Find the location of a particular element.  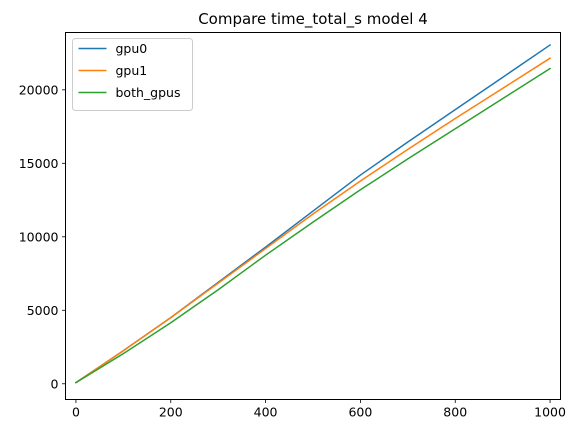

y-tick-label: 5000 is located at coordinates (43, 310).